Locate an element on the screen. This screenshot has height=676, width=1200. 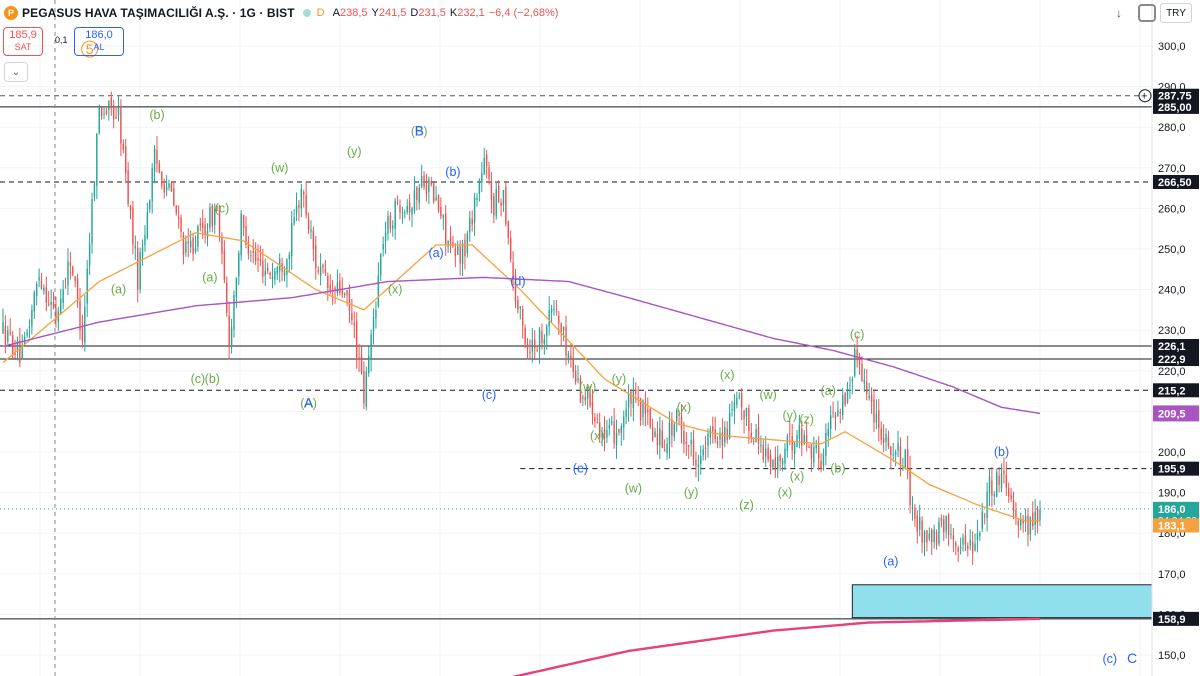
collapse-legend-button: ⌄ is located at coordinates (16, 72).